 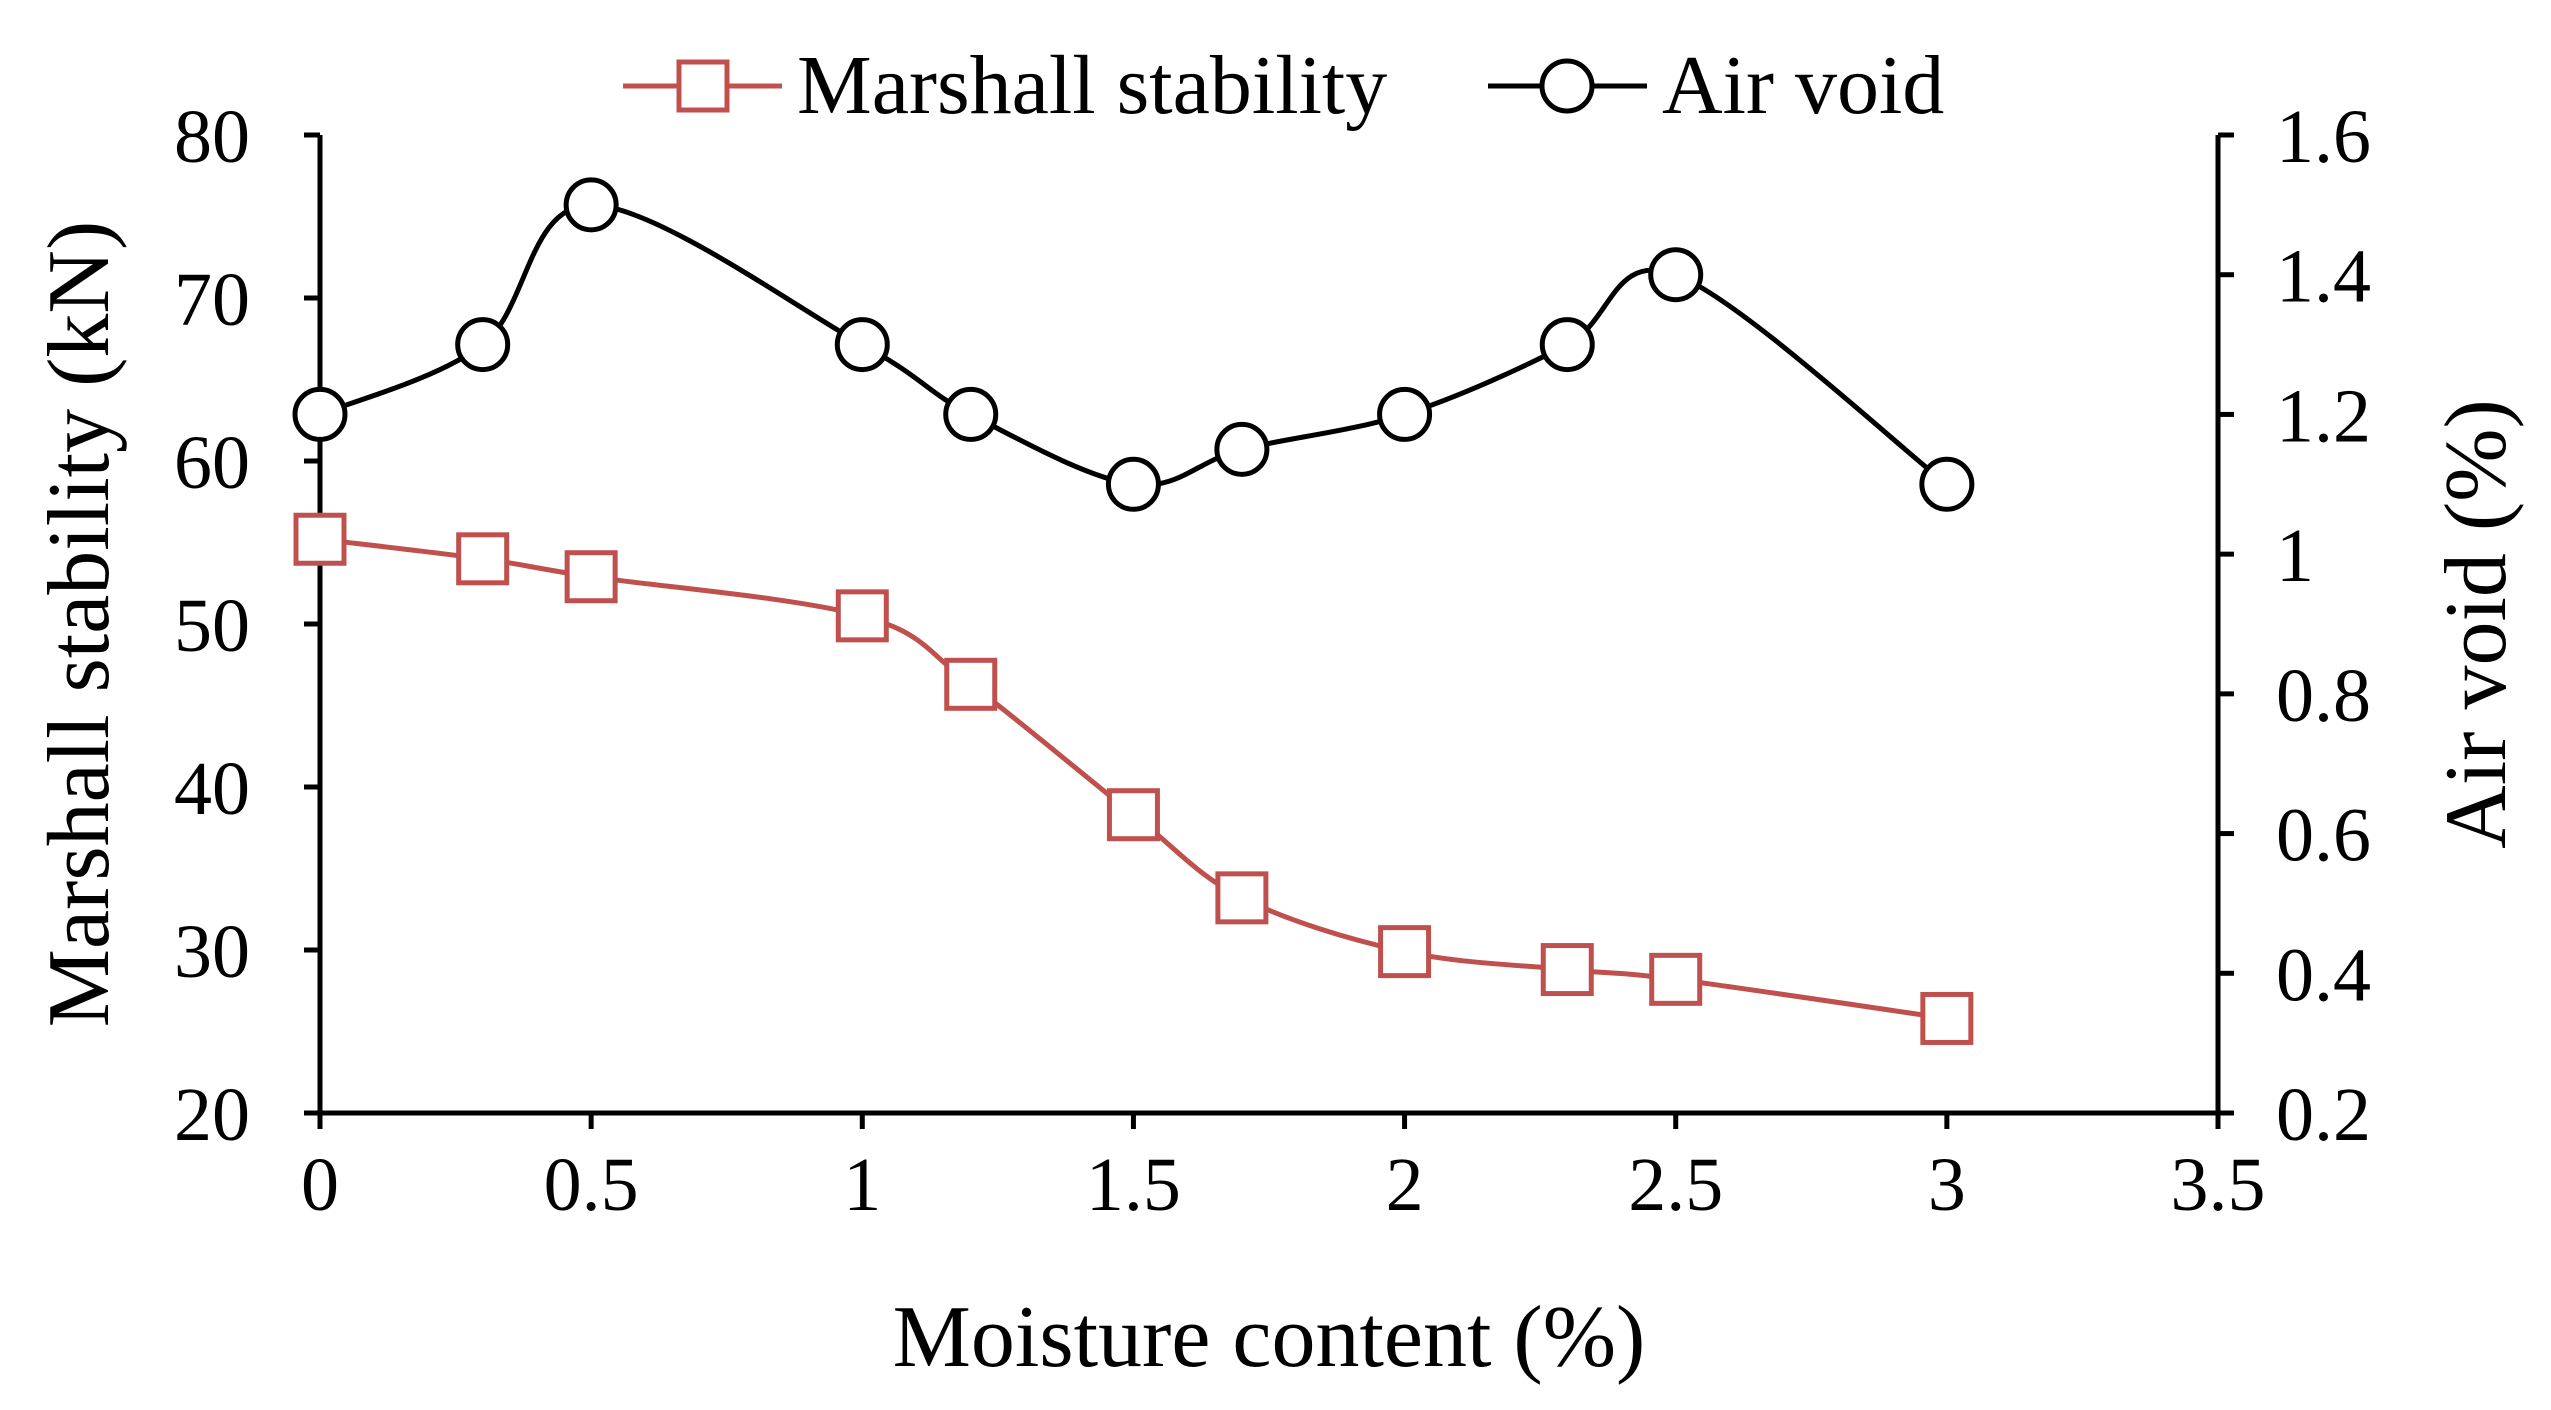 What do you see at coordinates (2323, 137) in the screenshot?
I see `y-tick-label-right: 1.6` at bounding box center [2323, 137].